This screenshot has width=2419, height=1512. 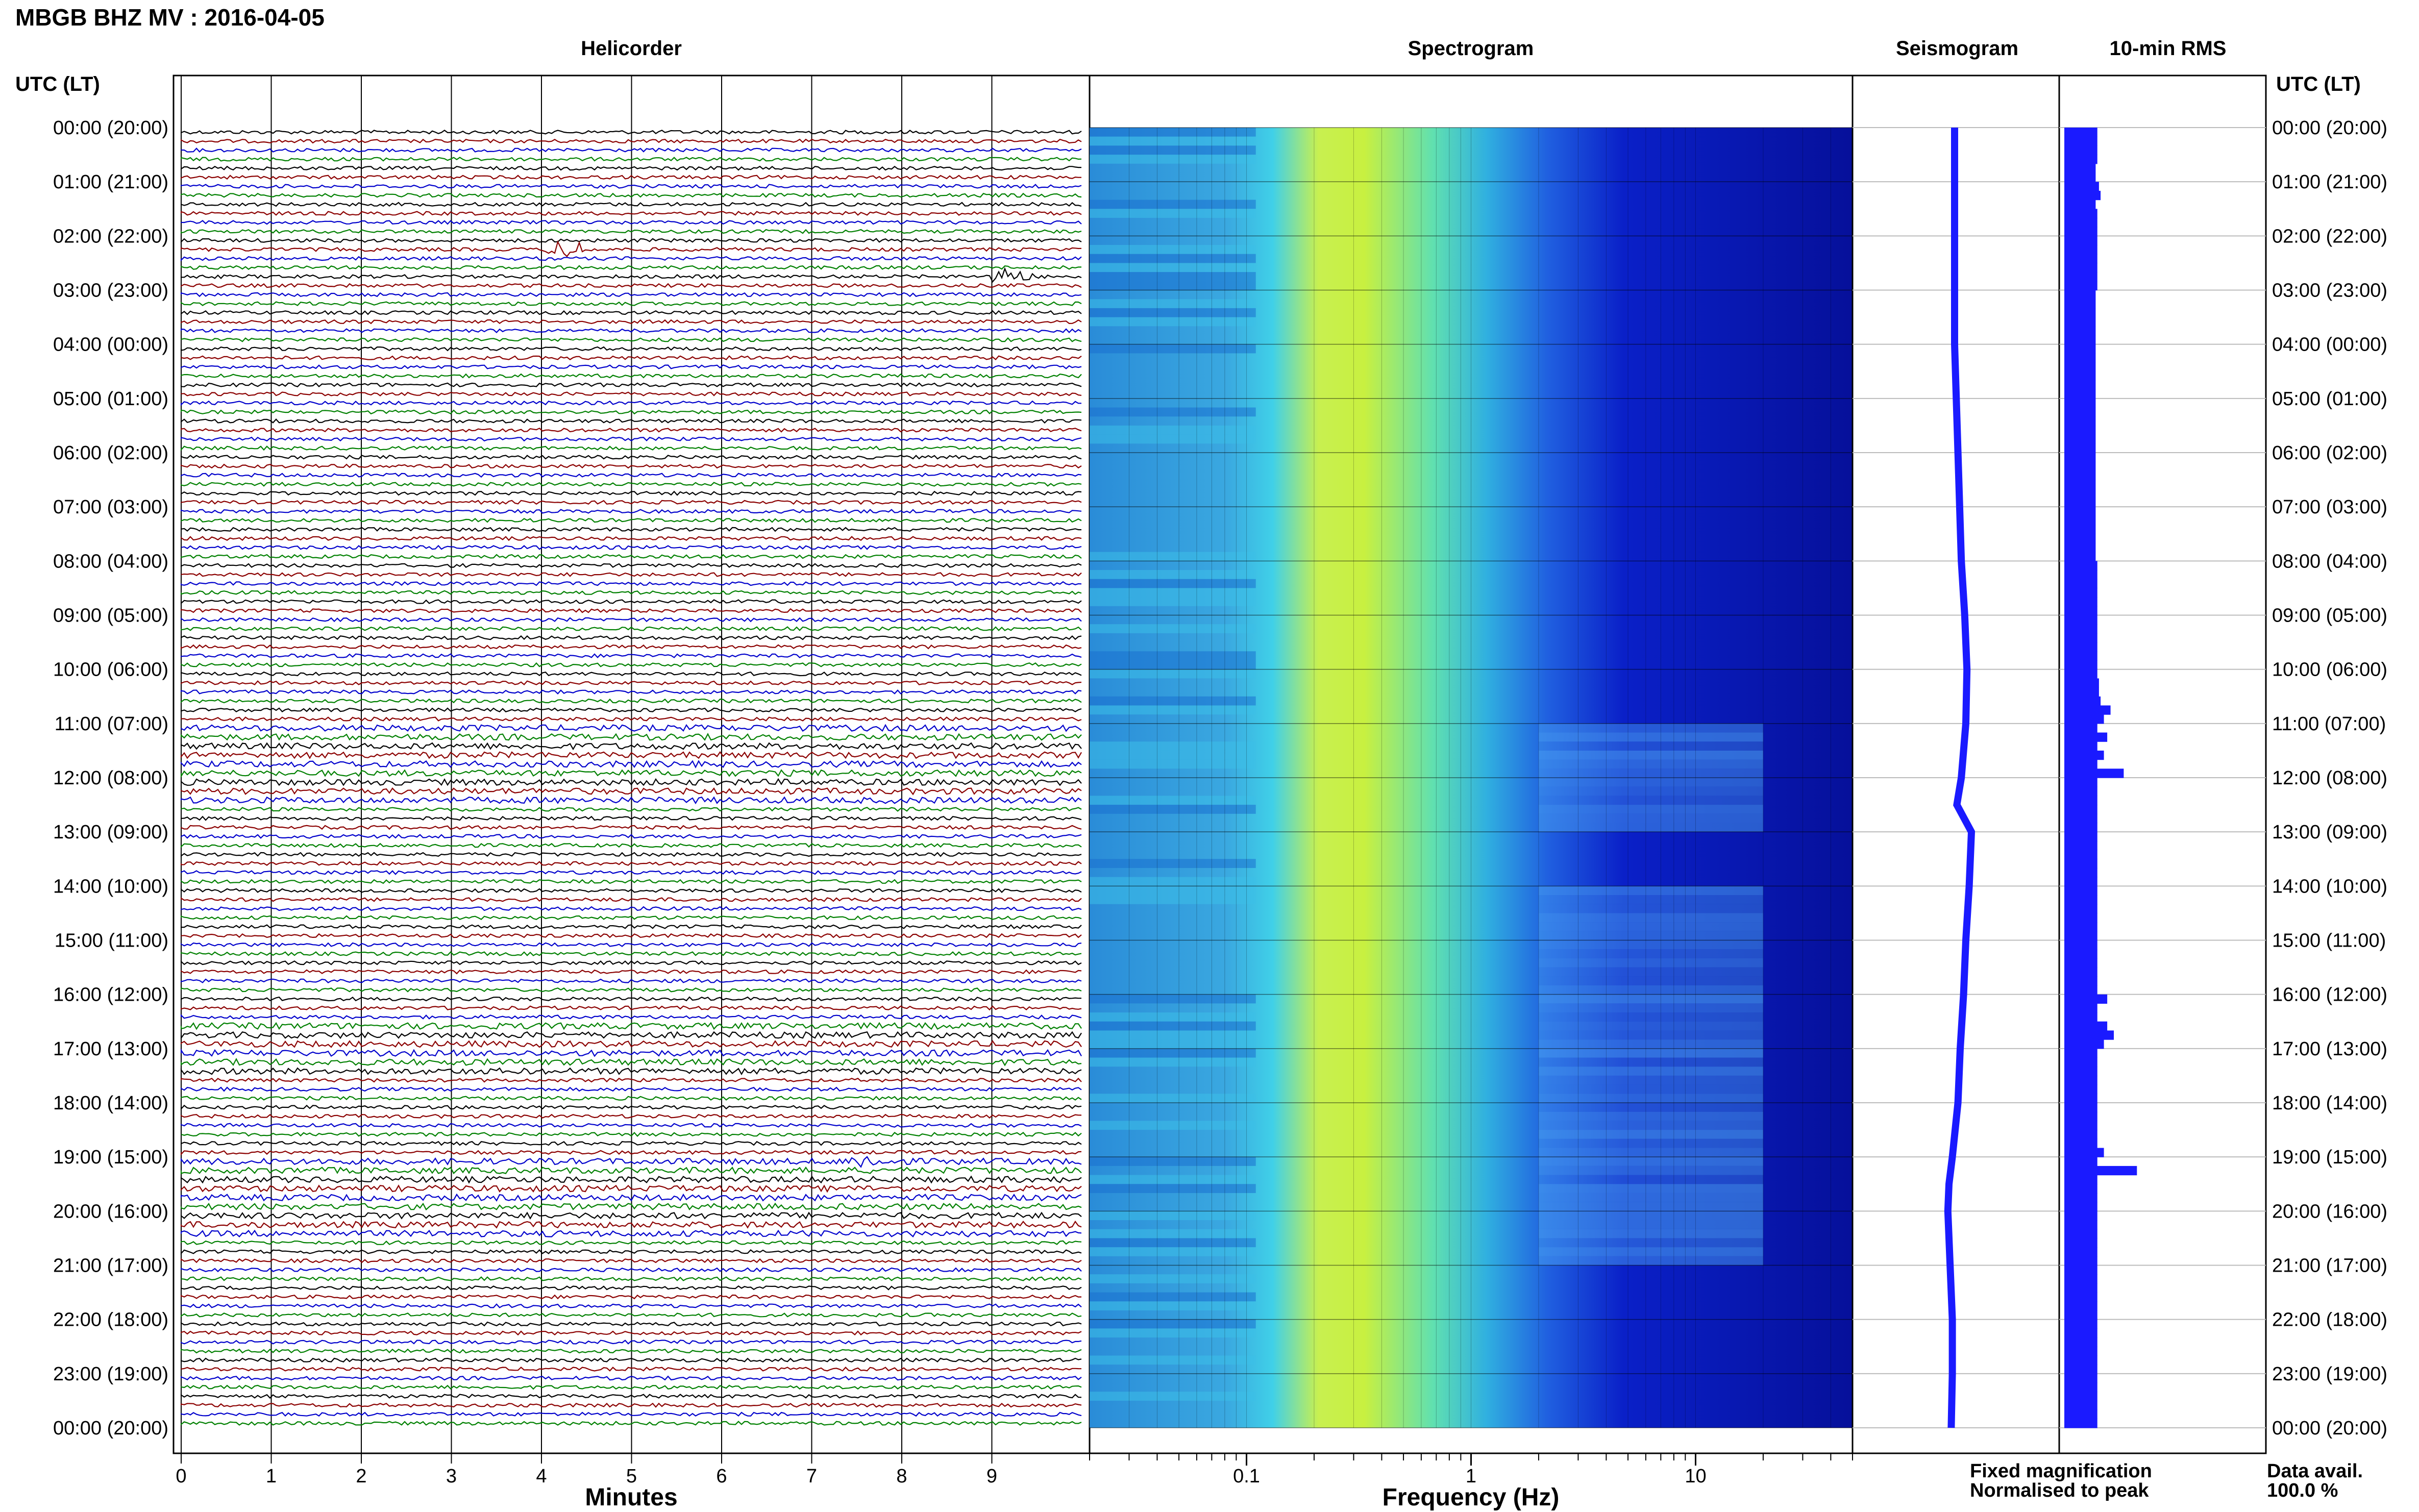 What do you see at coordinates (2329, 399) in the screenshot?
I see `time-label-right: 05:00 (01:00)` at bounding box center [2329, 399].